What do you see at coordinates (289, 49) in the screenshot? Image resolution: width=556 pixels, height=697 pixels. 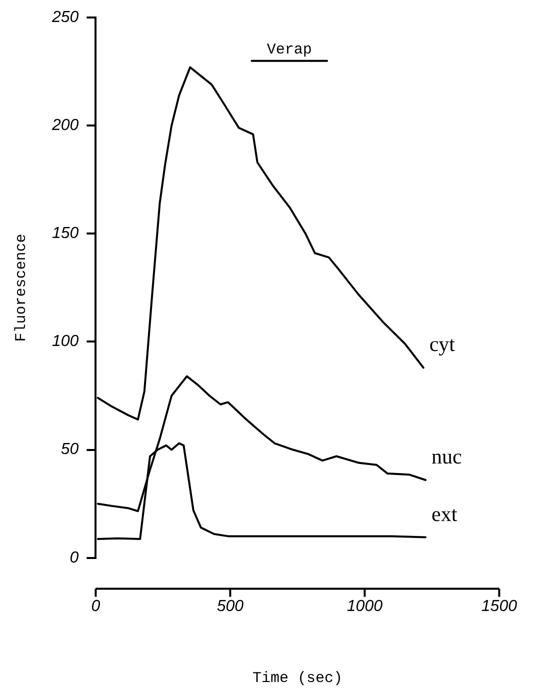 I see `annotation: Verap` at bounding box center [289, 49].